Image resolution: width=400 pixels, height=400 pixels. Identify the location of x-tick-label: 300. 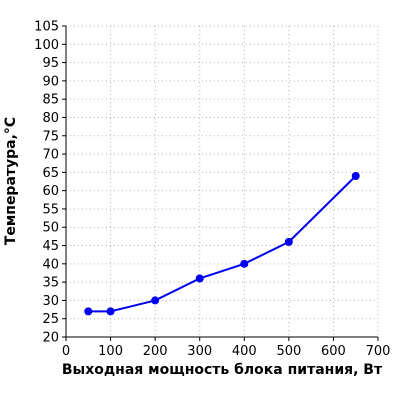
(199, 351).